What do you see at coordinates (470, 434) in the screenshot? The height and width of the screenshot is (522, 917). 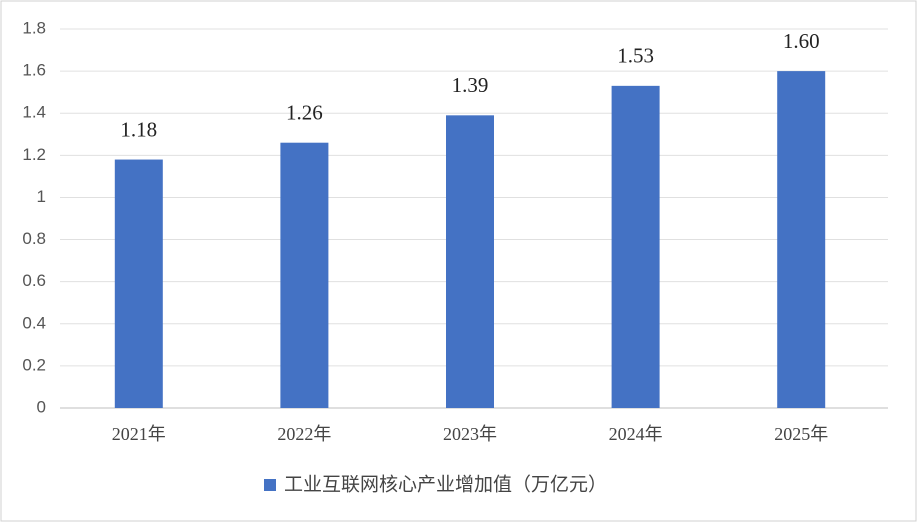 I see `x-tick-label: 2023年` at bounding box center [470, 434].